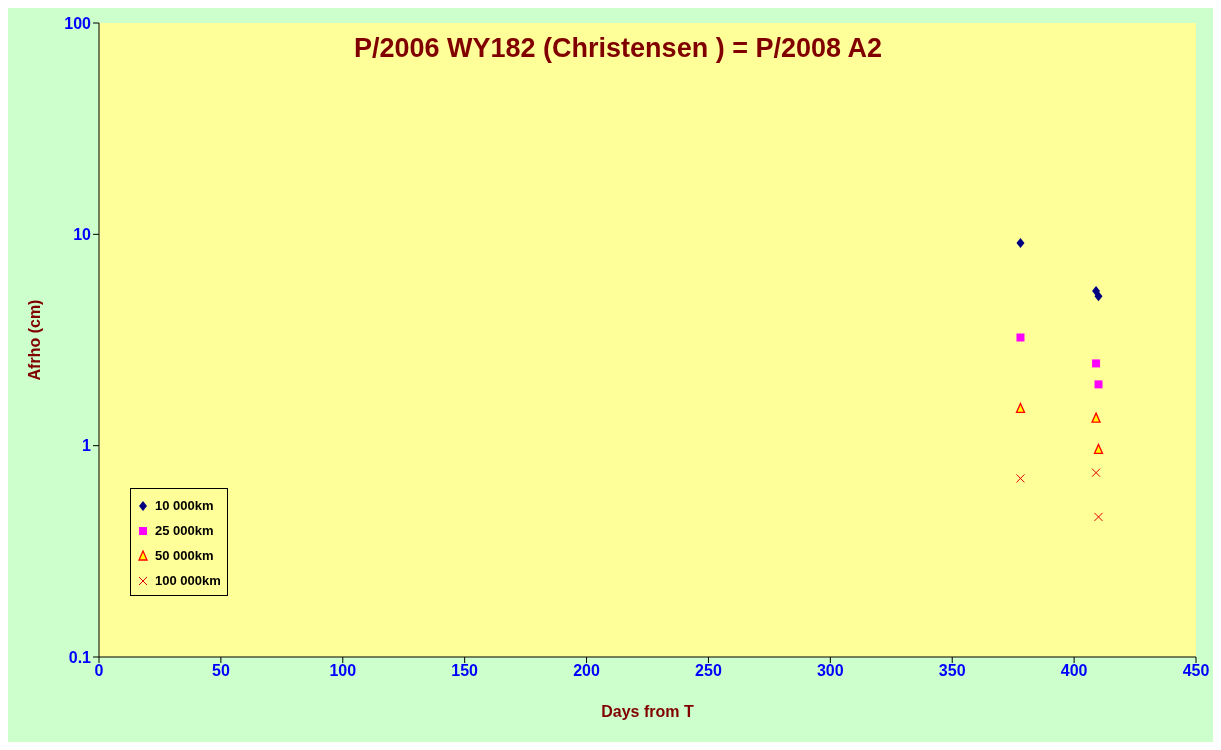  Describe the element at coordinates (586, 671) in the screenshot. I see `x-tick-label: 200` at that location.